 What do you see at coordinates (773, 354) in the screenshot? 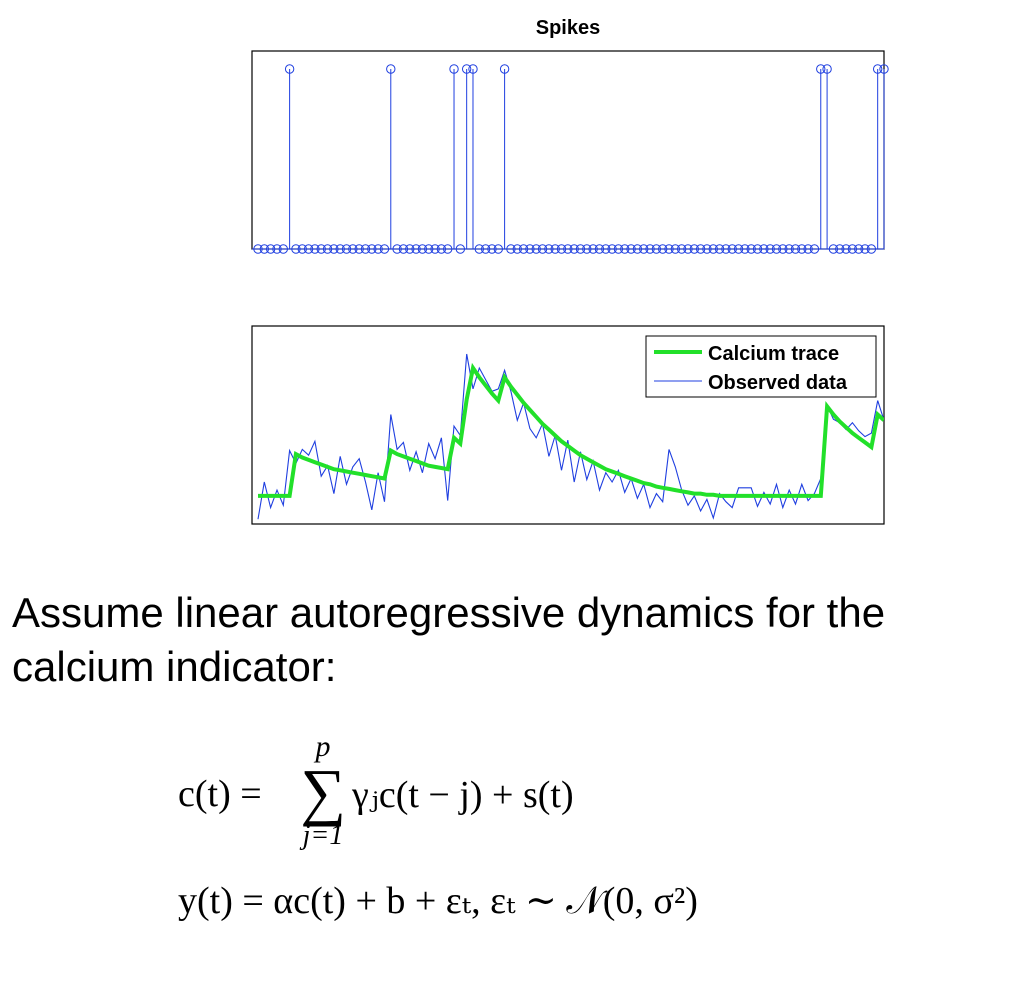
I see `legend-label-calcium: Calcium trace` at bounding box center [773, 354].